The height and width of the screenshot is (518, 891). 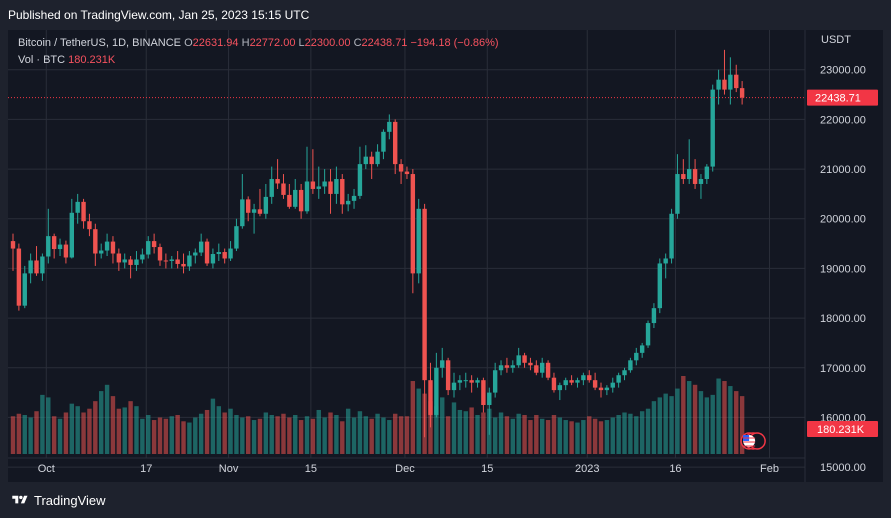 I want to click on open-label: O, so click(x=188, y=43).